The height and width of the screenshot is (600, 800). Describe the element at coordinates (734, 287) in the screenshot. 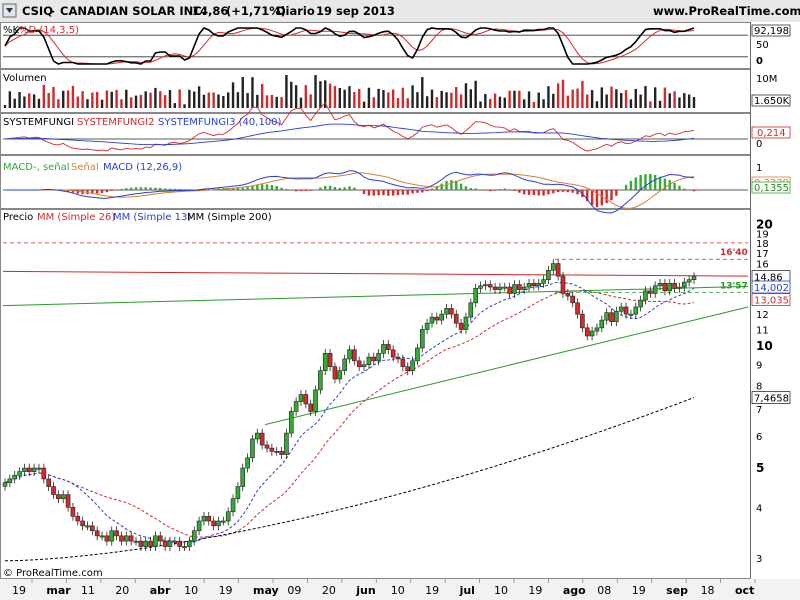

I see `level-label: 13'57` at that location.